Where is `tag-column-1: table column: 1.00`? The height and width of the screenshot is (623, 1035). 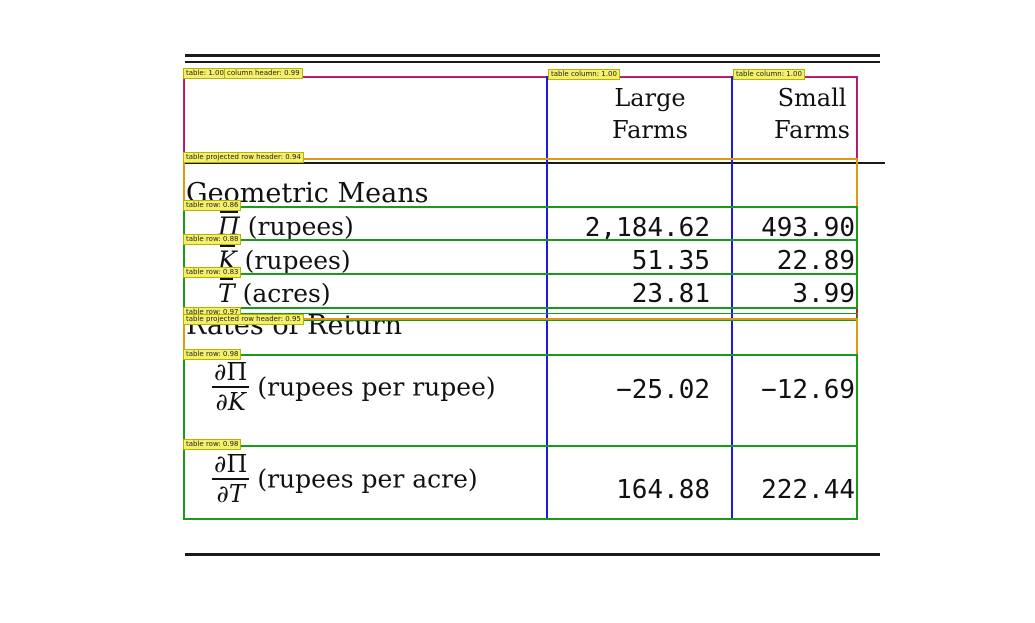 tag-column-1: table column: 1.00 is located at coordinates (584, 74).